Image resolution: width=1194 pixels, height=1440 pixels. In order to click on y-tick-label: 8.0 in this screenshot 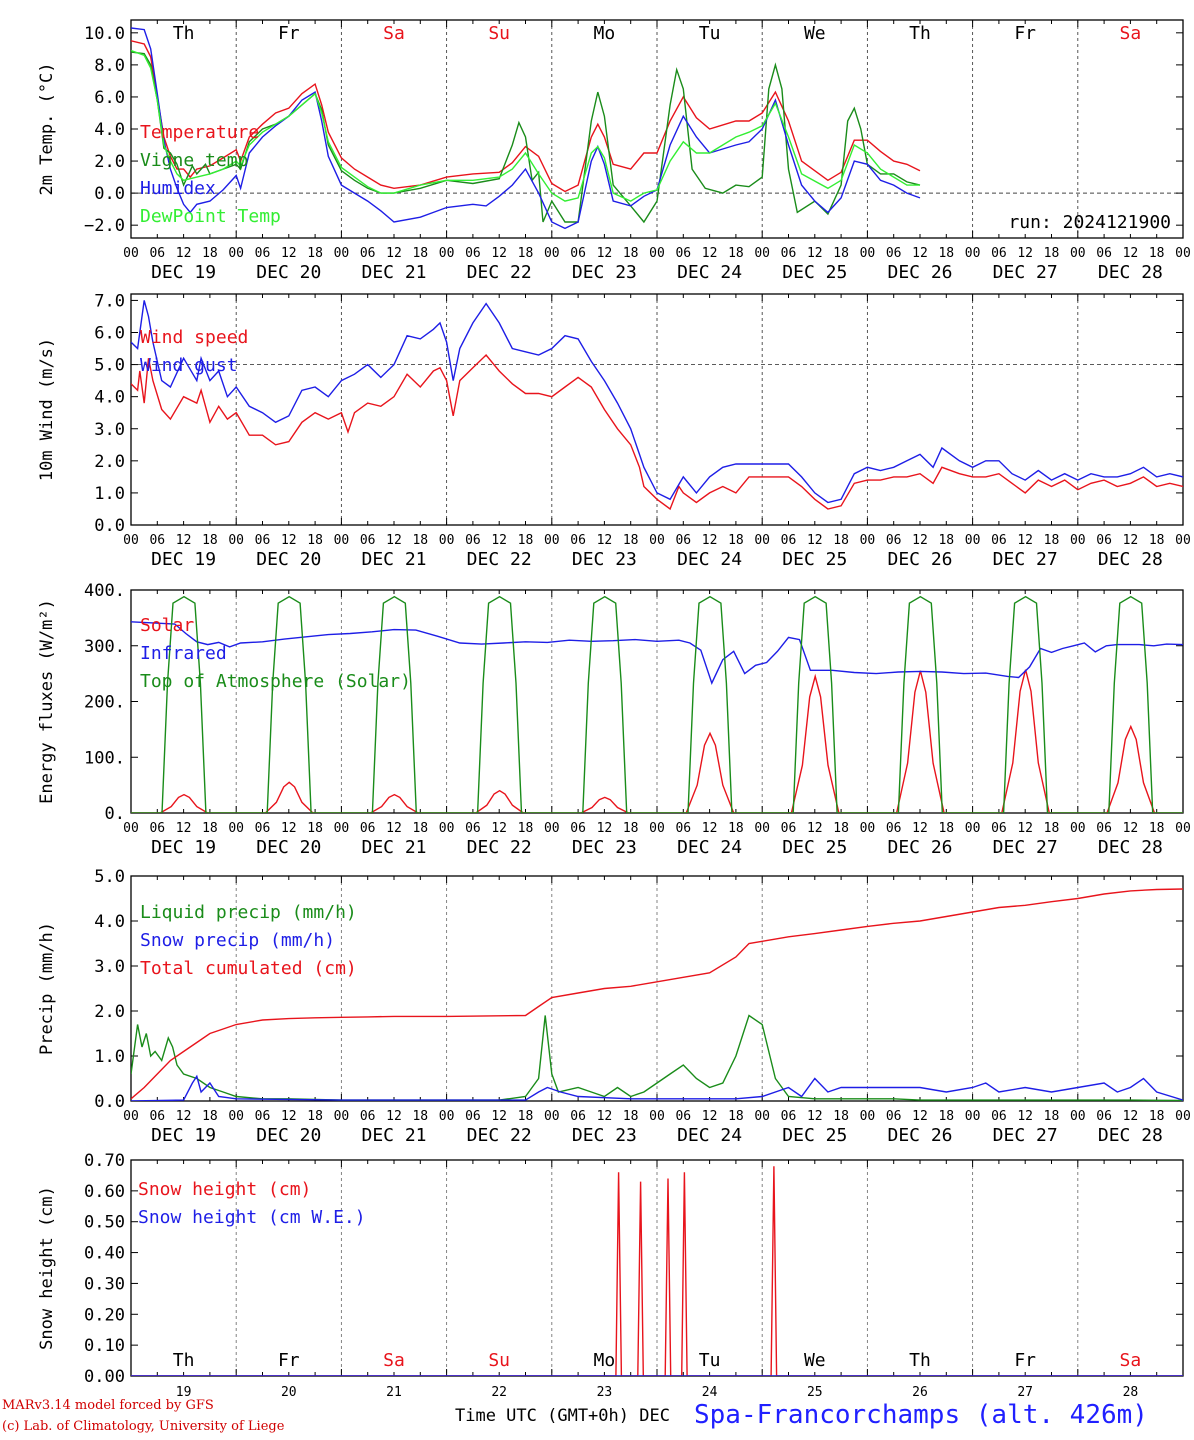, I will do `click(109, 66)`.